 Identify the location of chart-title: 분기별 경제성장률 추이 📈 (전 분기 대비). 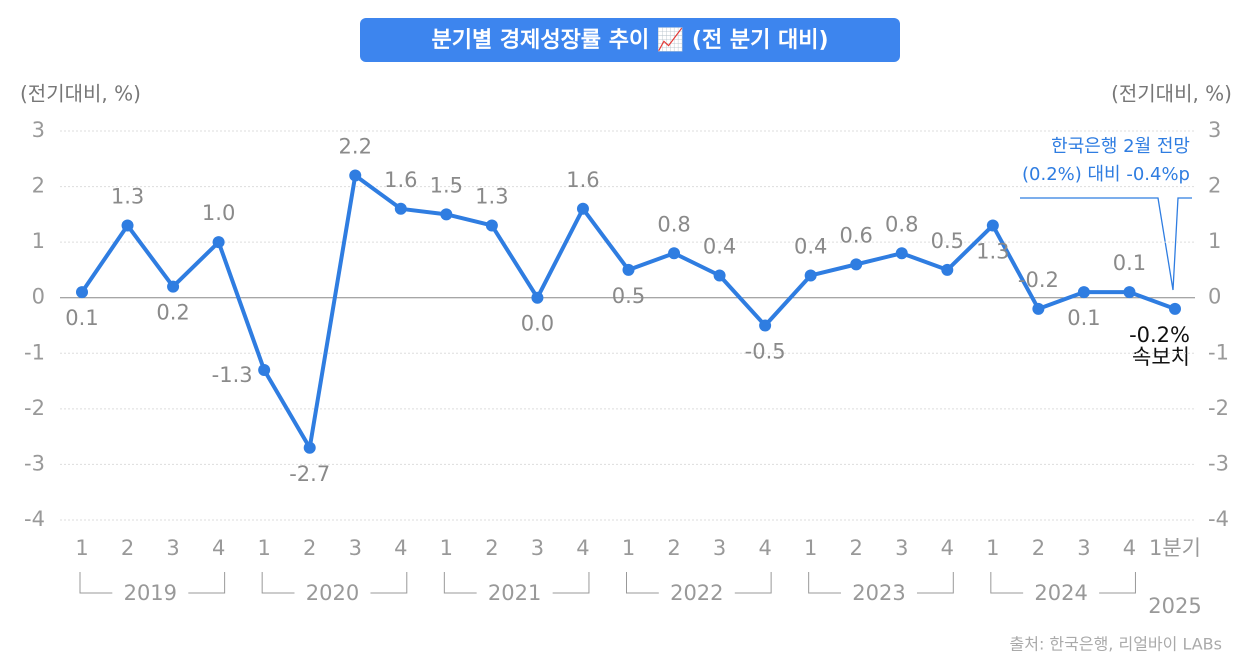
(629, 40).